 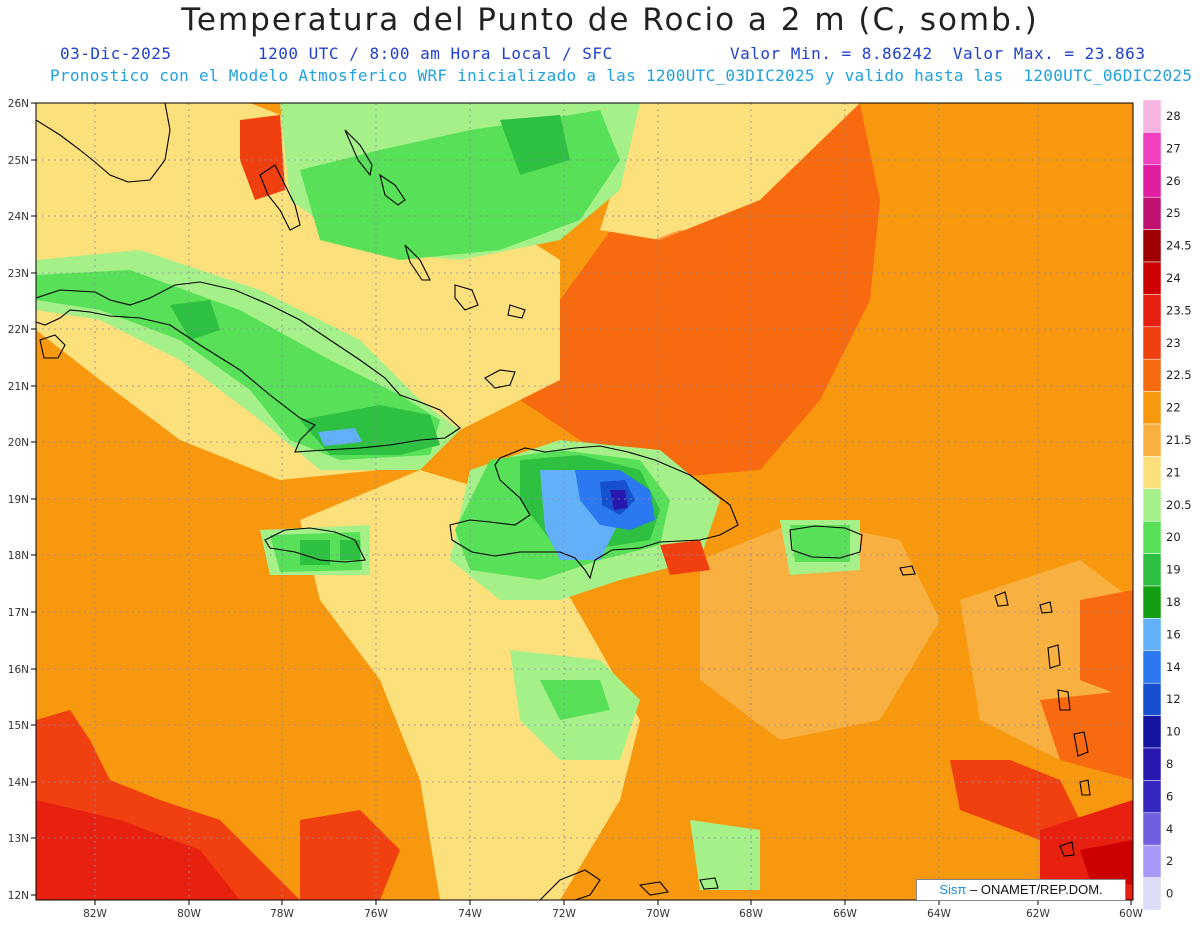 I want to click on legend-label: 14, so click(x=1173, y=667).